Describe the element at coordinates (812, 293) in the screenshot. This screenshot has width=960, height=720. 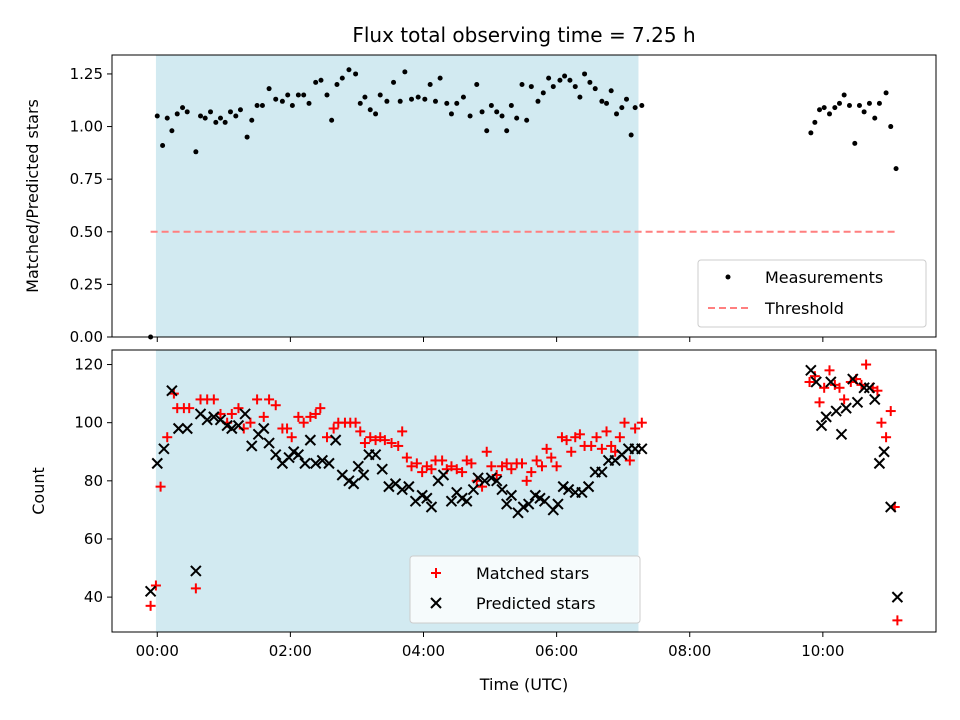
I see `ratio-legend-box` at that location.